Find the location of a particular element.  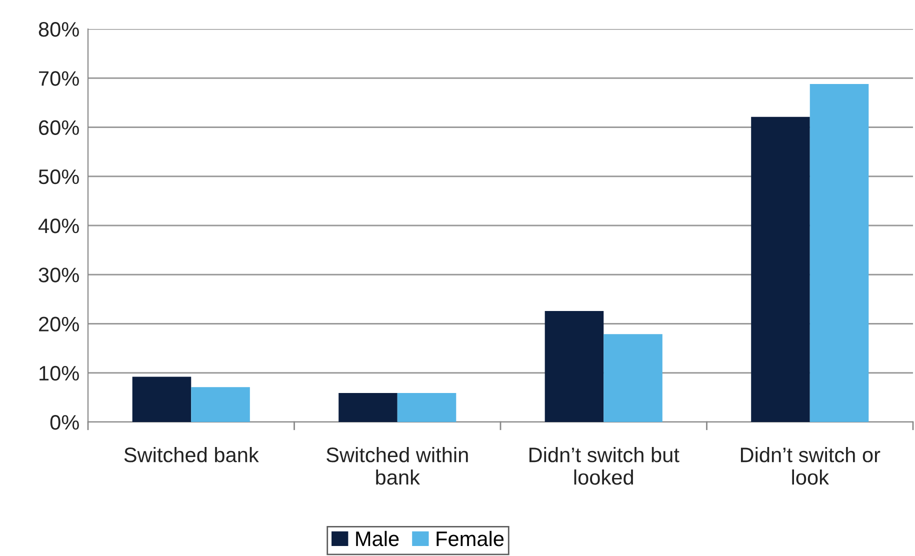

y-tick-label: 40% is located at coordinates (58, 226).